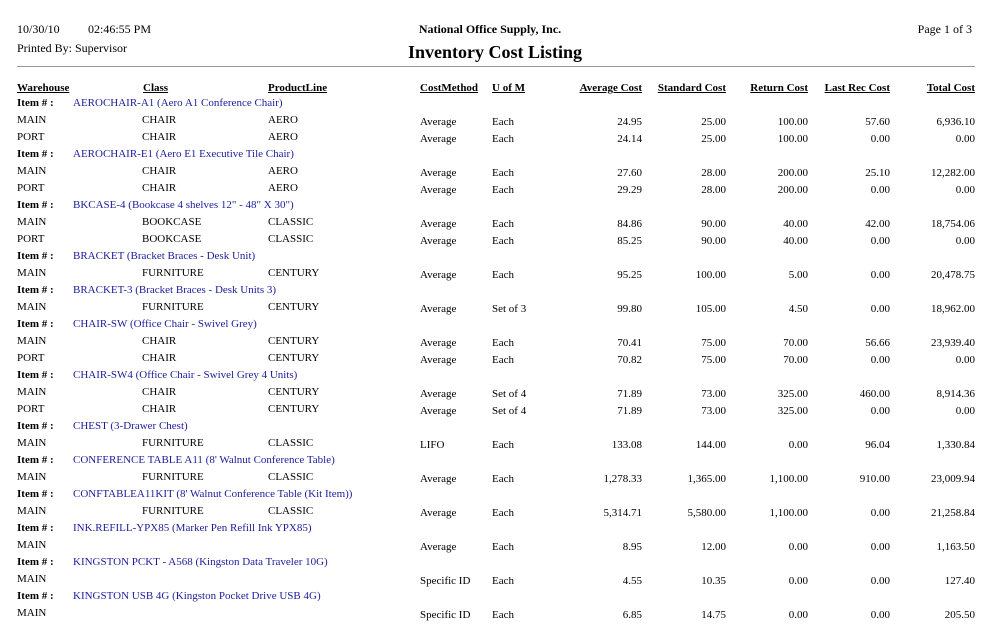 This screenshot has width=987, height=626. What do you see at coordinates (795, 343) in the screenshot?
I see `cell: 70.00` at bounding box center [795, 343].